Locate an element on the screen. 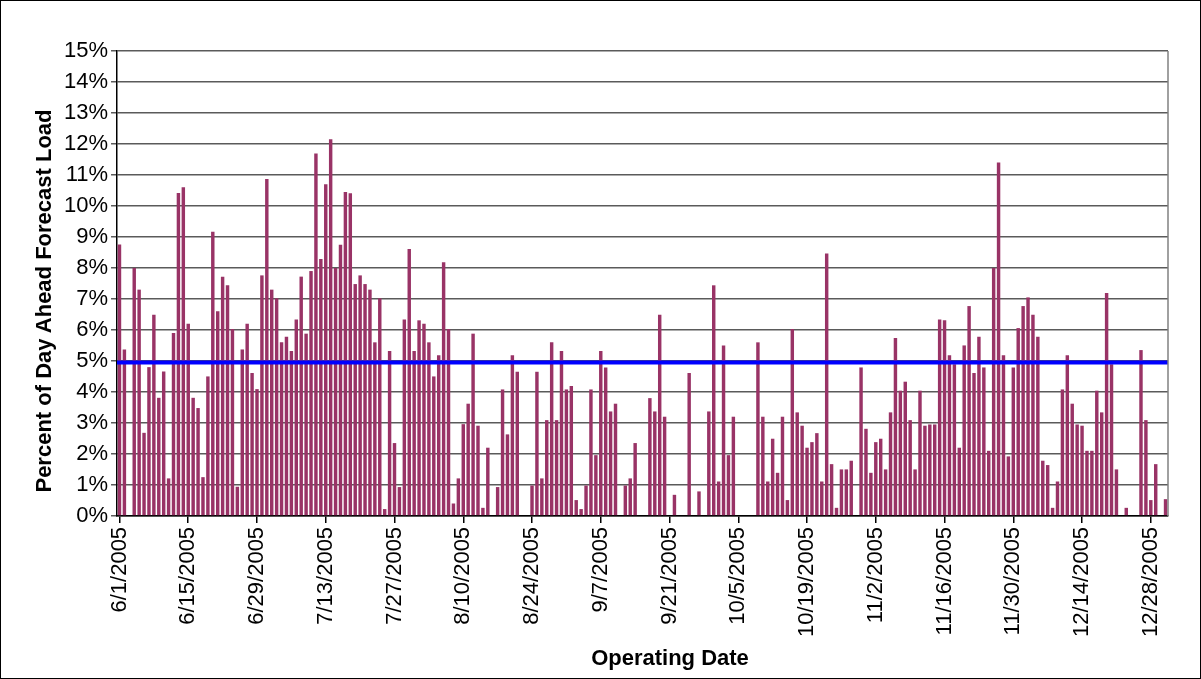 Image resolution: width=1201 pixels, height=679 pixels. x-tick-label: 12/14/2005 is located at coordinates (1081, 581).